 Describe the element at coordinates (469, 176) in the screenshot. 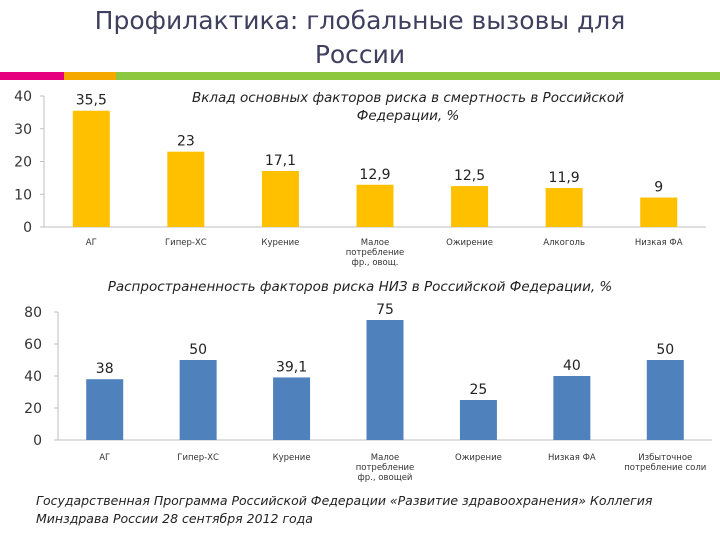

I see `bar-value-label: 12,5` at that location.